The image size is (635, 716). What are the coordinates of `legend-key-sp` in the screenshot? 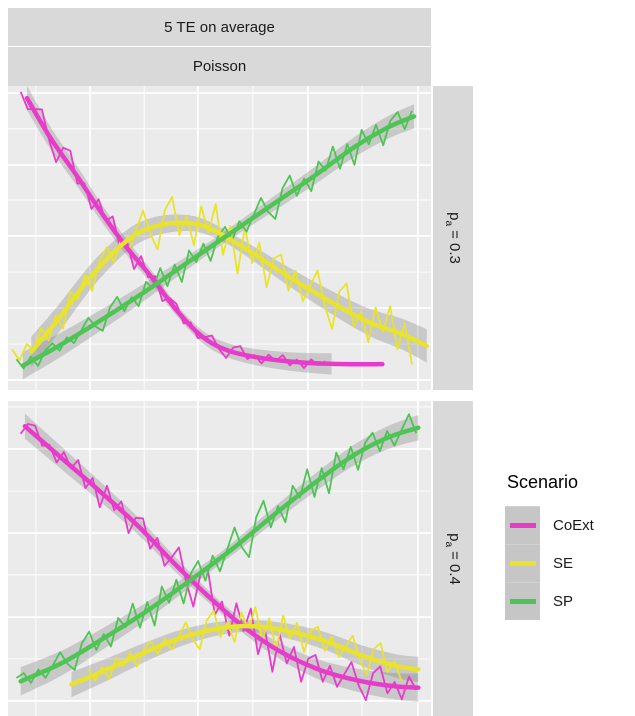 It's located at (522, 601).